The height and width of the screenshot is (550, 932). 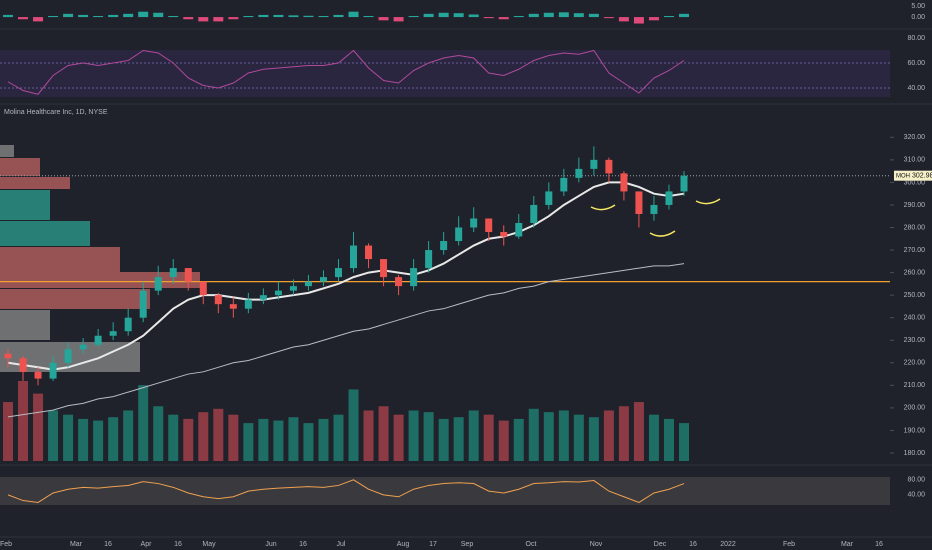 What do you see at coordinates (915, 250) in the screenshot?
I see `y-tick-label: 270.00` at bounding box center [915, 250].